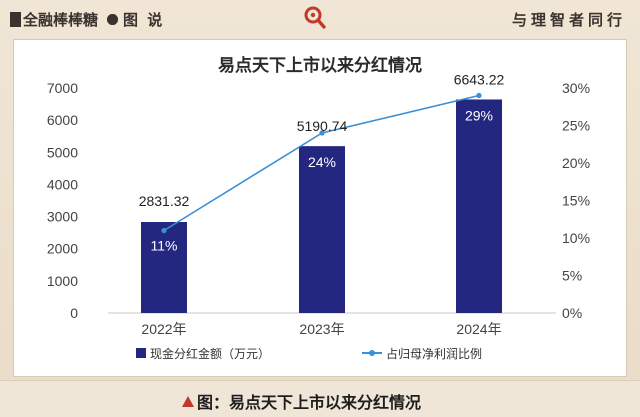 The width and height of the screenshot is (640, 417). I want to click on legend-line-label: 占归母净利润比例, so click(434, 353).